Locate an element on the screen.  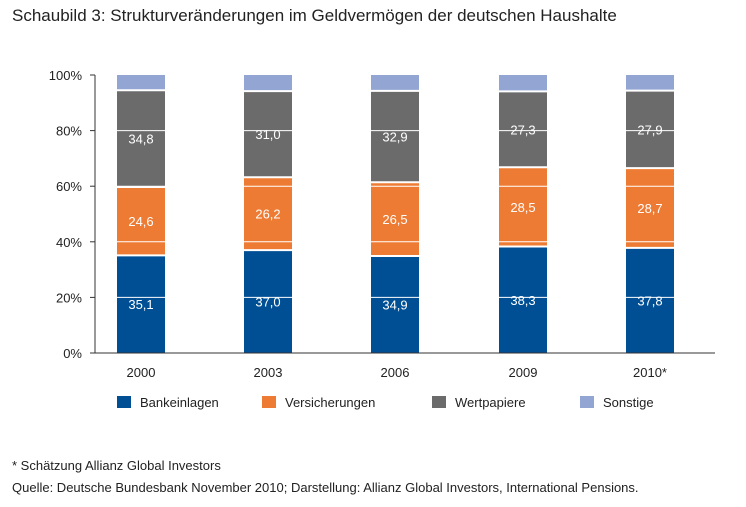
data-label: 24,6 is located at coordinates (140, 221).